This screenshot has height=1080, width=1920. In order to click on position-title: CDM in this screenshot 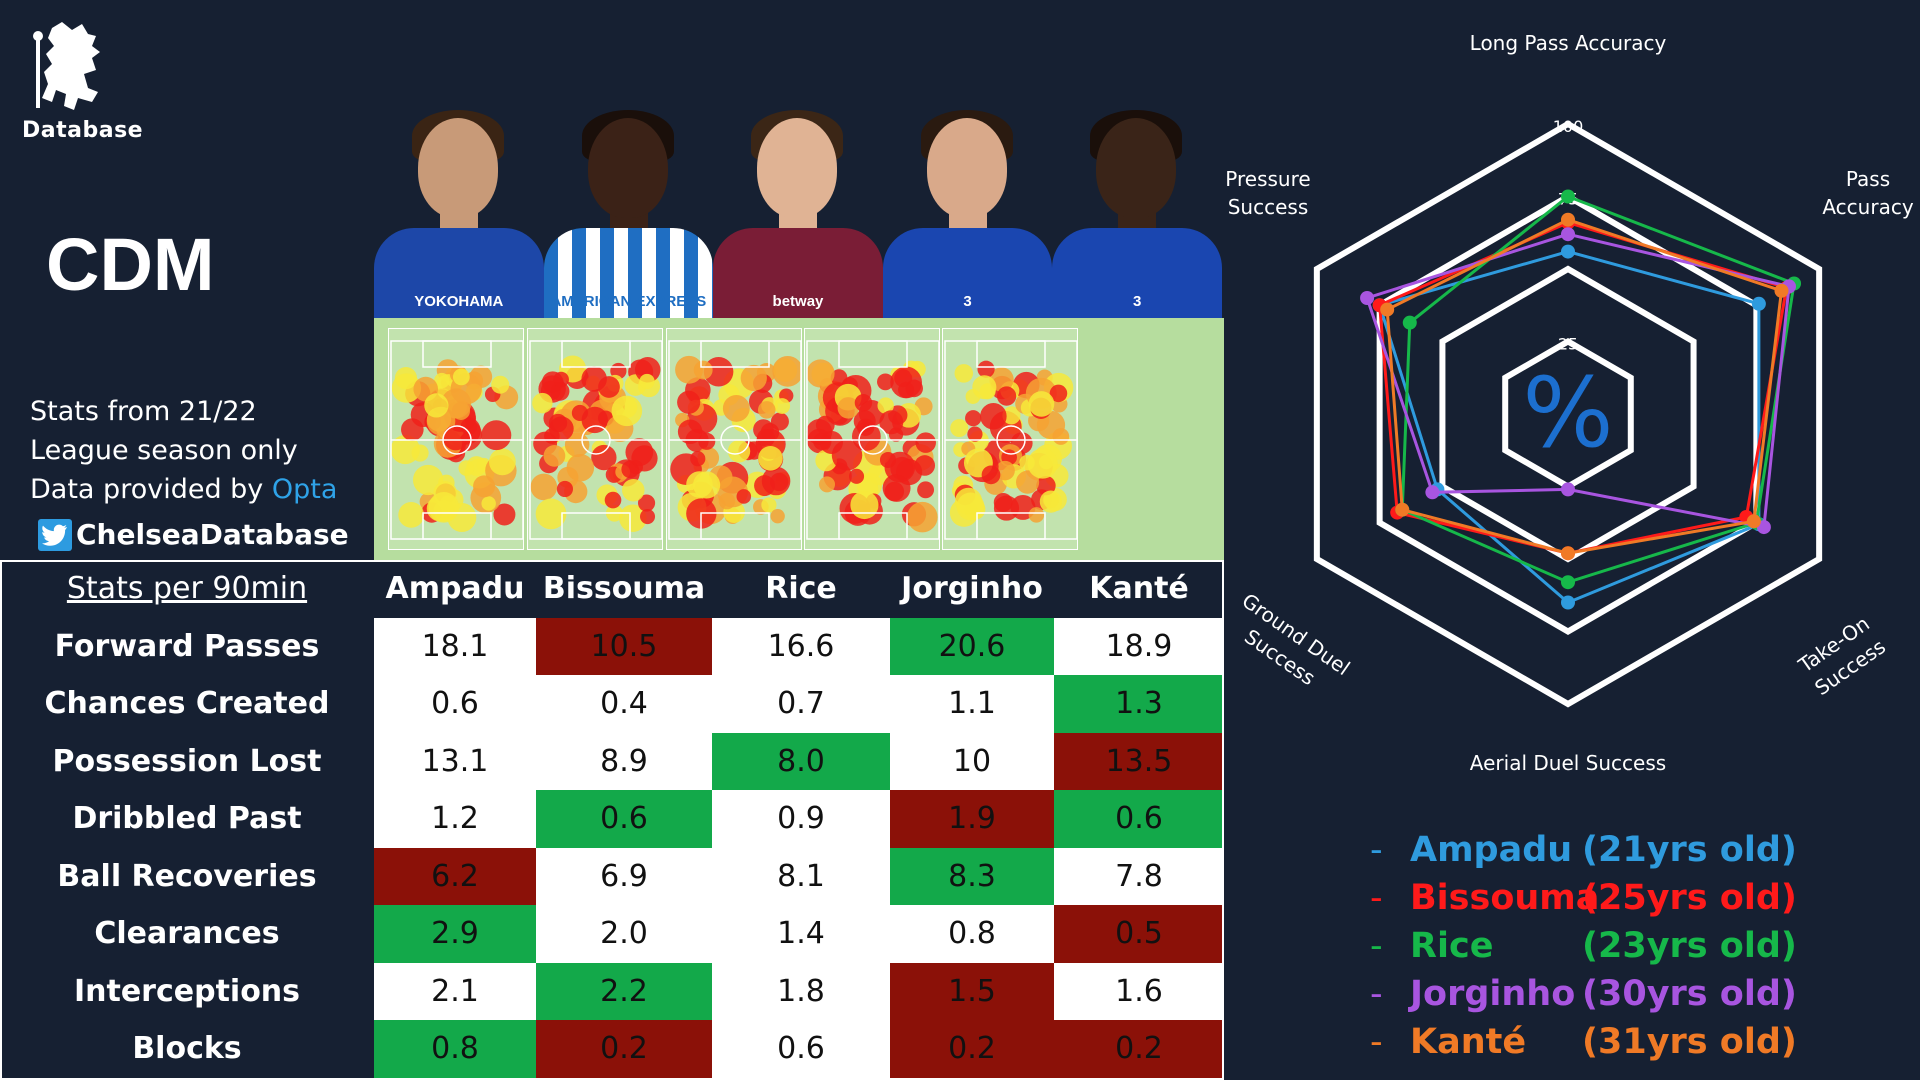, I will do `click(130, 264)`.